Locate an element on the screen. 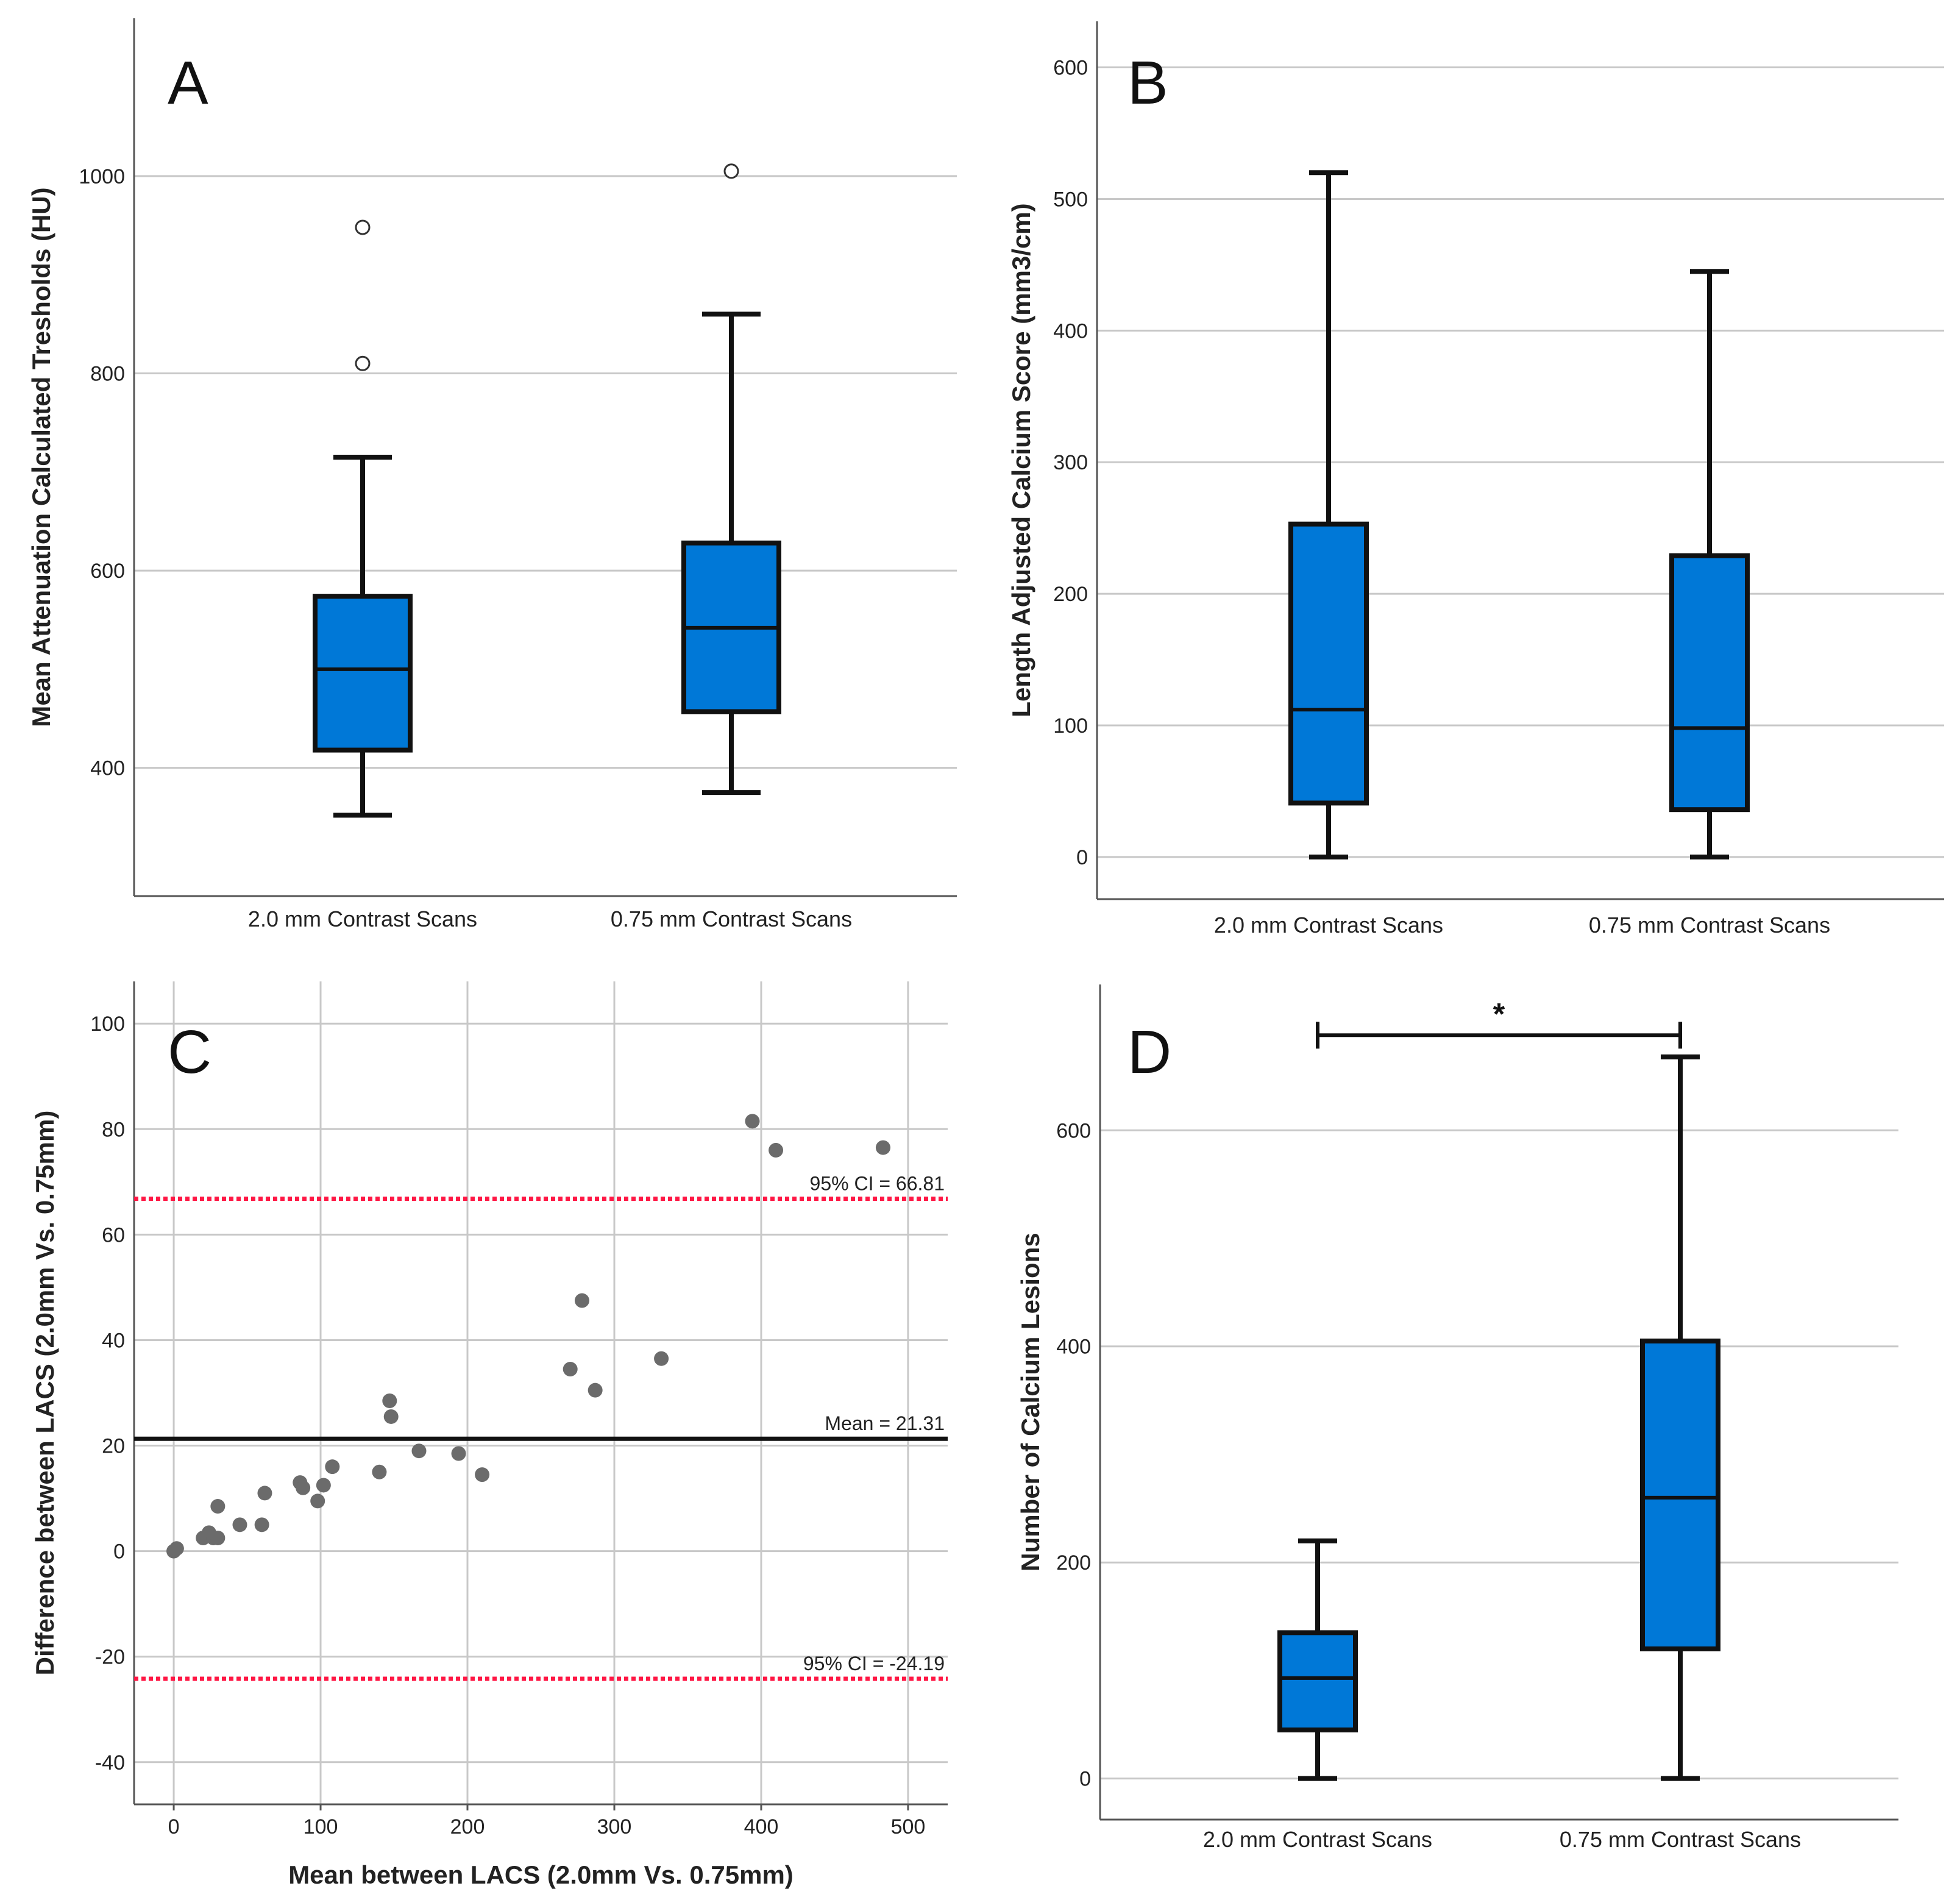 This screenshot has height=1897, width=1960. y-tick-label: 80 is located at coordinates (113, 1129).